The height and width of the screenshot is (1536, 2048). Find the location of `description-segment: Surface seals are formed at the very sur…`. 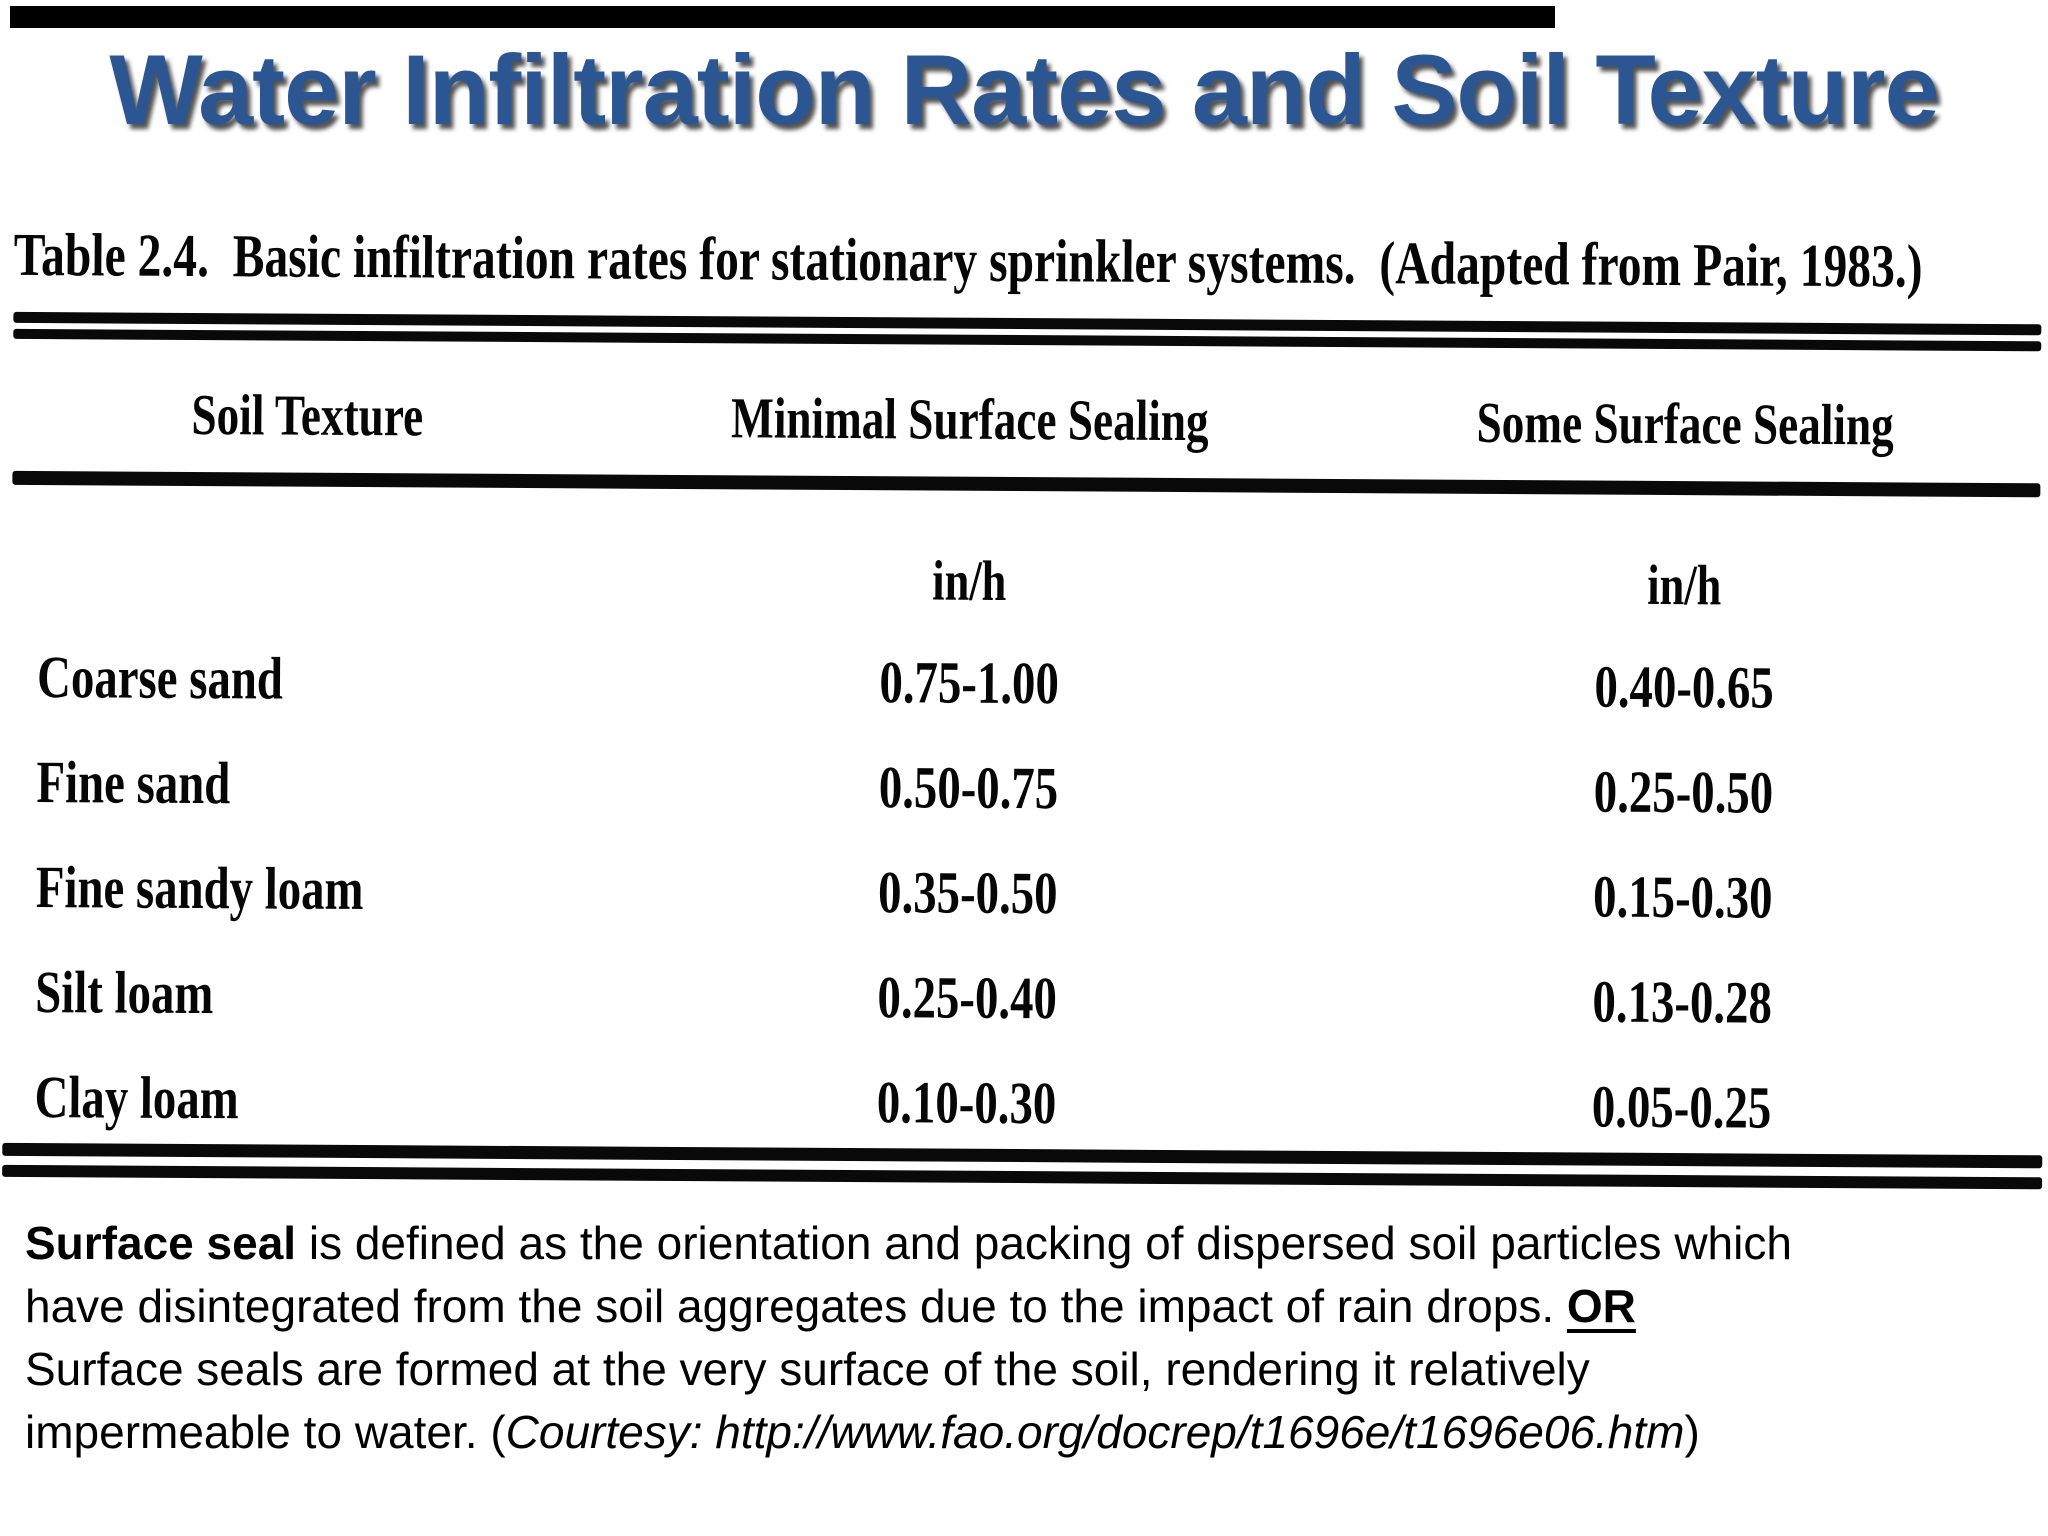

description-segment: Surface seals are formed at the very sur… is located at coordinates (807, 1369).